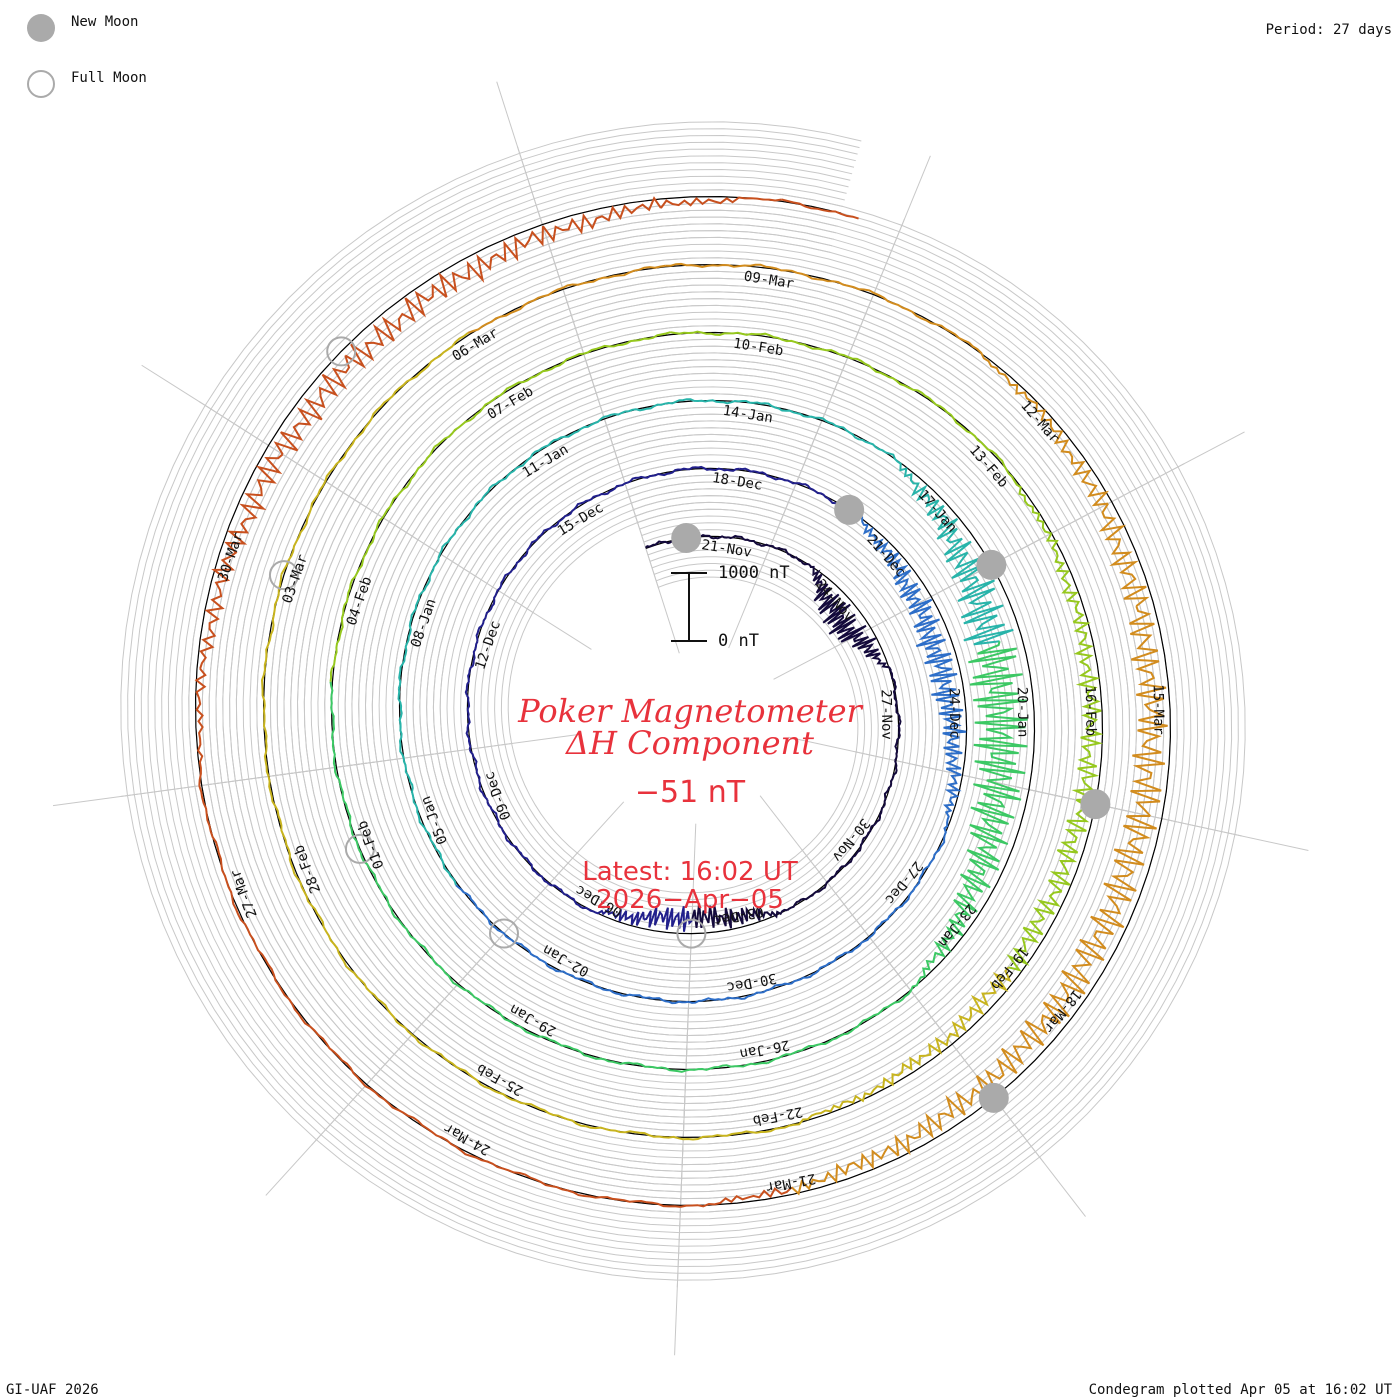  I want to click on latest-time: Latest: 16:02 UT, so click(690, 872).